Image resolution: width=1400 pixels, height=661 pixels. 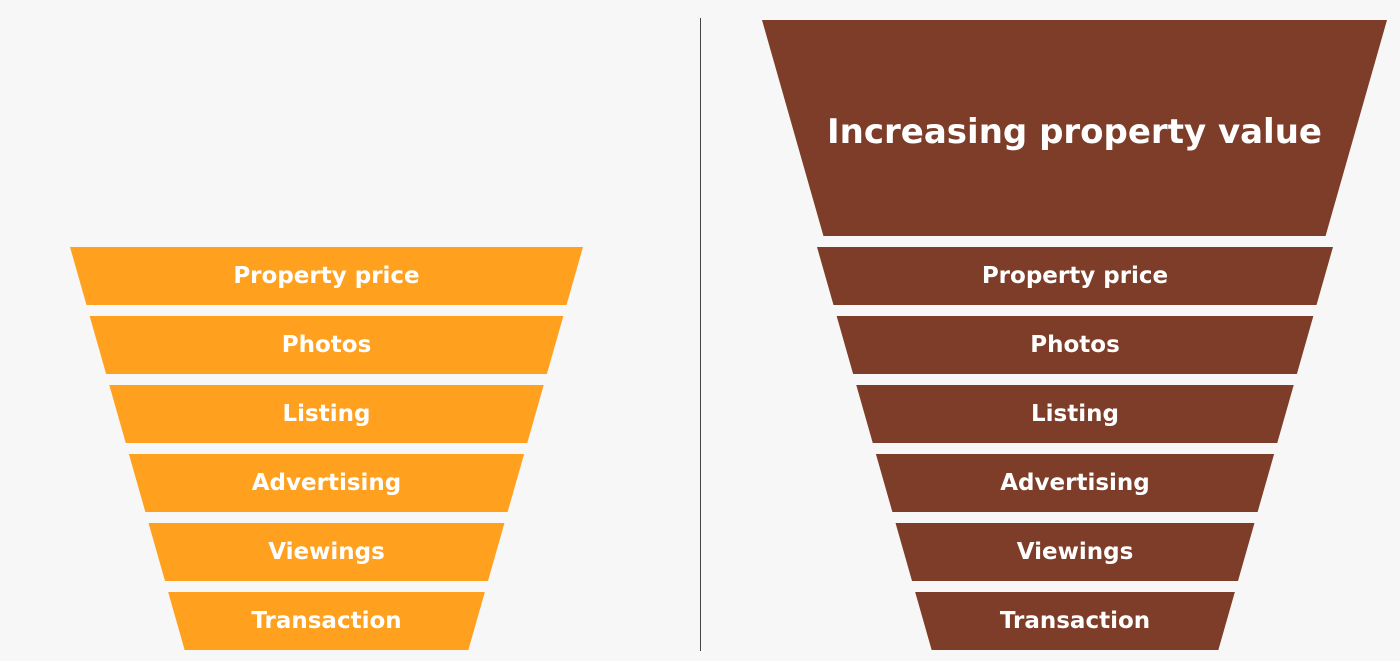 What do you see at coordinates (700, 334) in the screenshot?
I see `vertical-divider` at bounding box center [700, 334].